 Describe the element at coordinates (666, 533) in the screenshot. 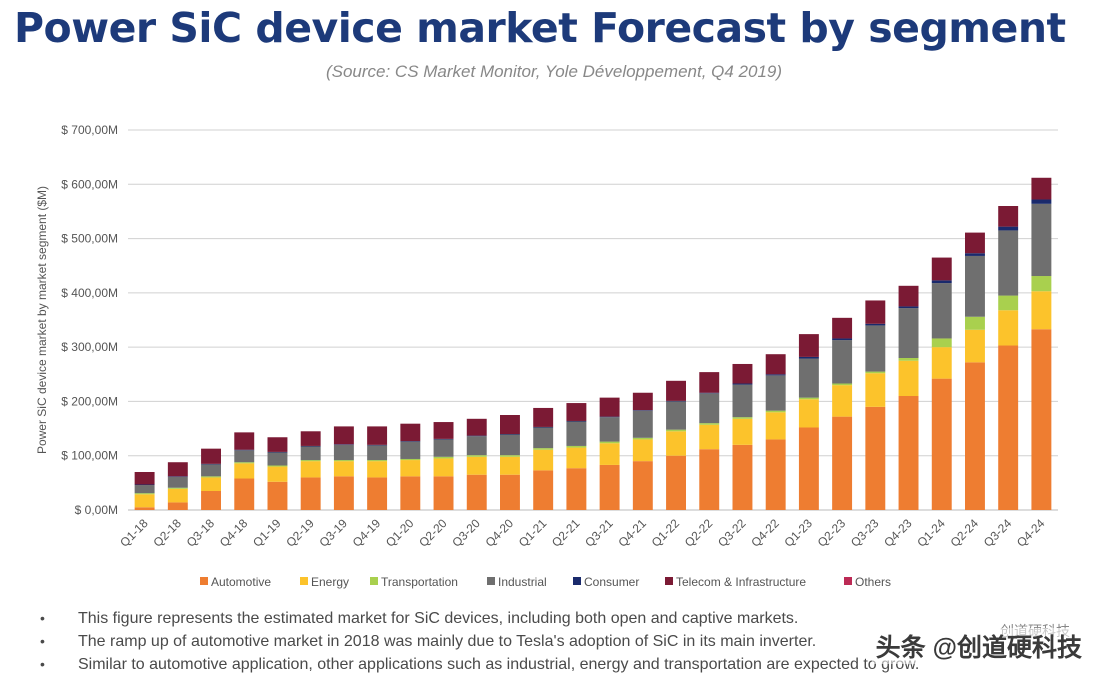

I see `x-tick-label: Q1-22` at that location.